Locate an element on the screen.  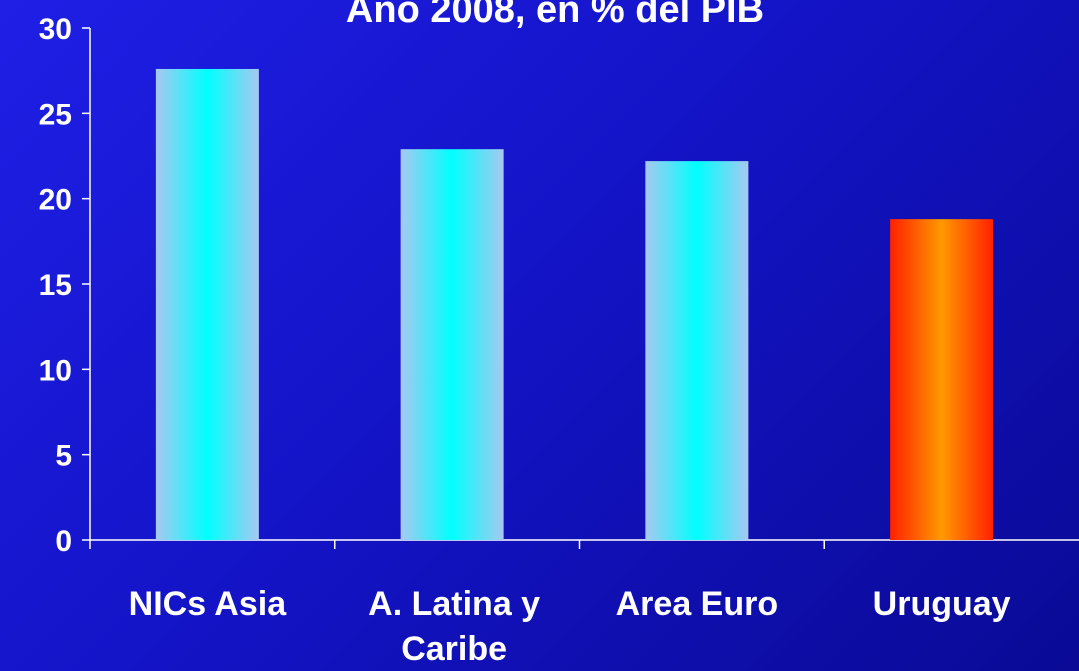
x-tick-label: A. Latina y is located at coordinates (454, 604).